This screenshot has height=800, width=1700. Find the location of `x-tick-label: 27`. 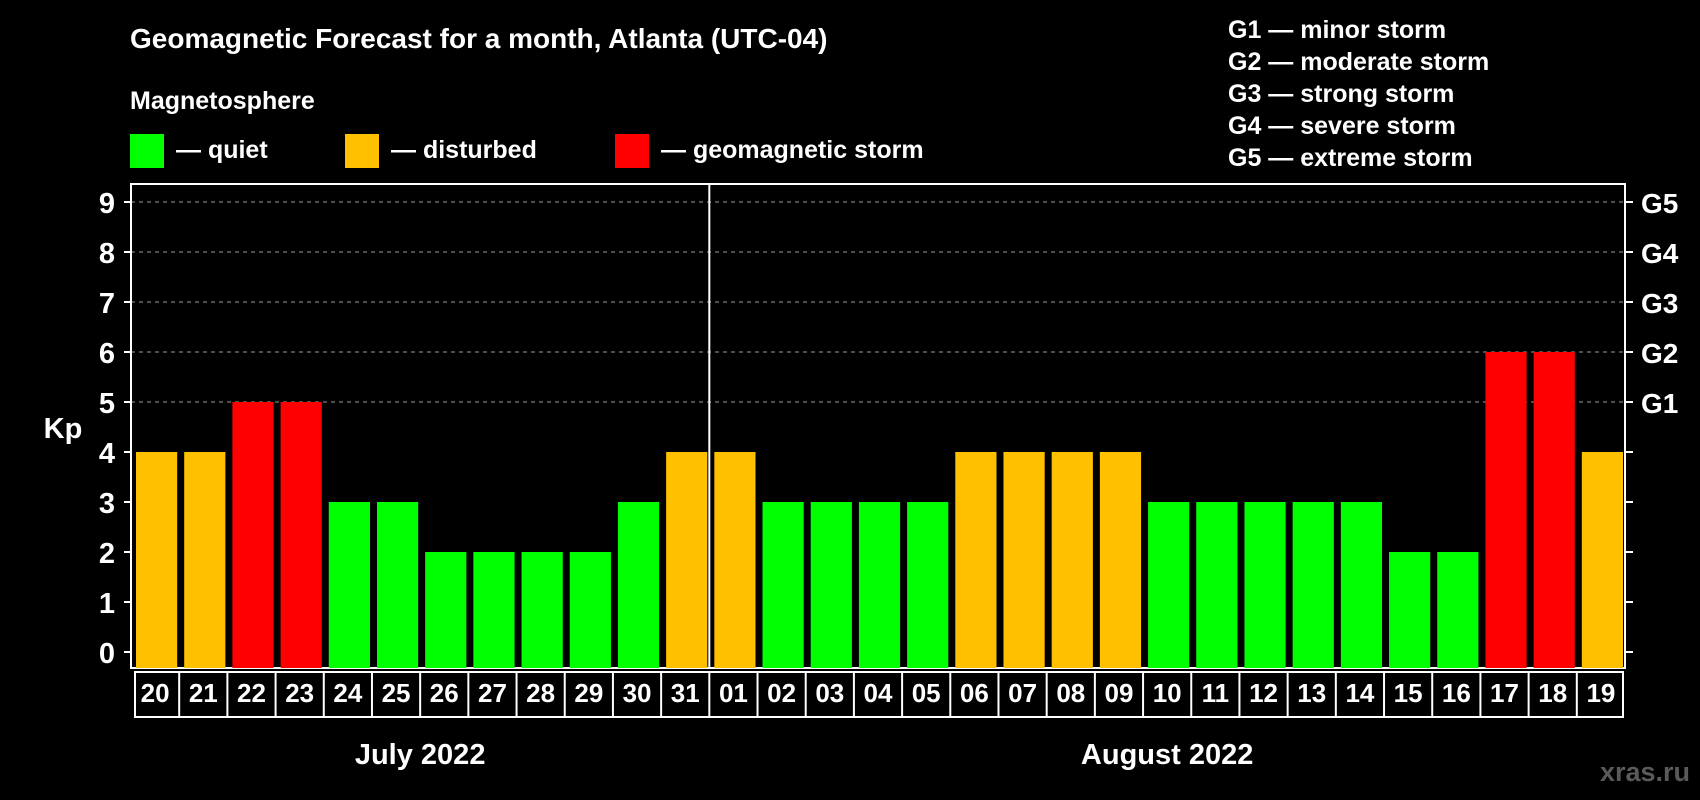

x-tick-label: 27 is located at coordinates (492, 693).